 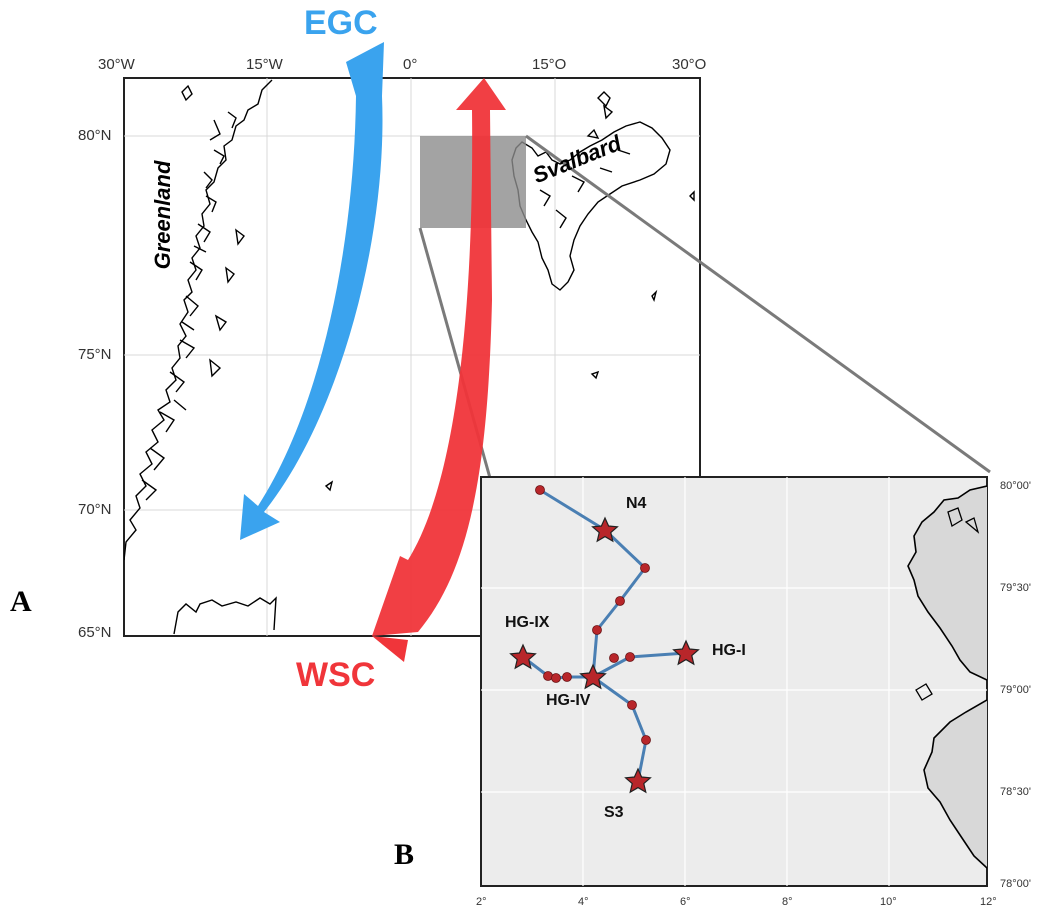 What do you see at coordinates (404, 854) in the screenshot?
I see `panel-b-letter: B` at bounding box center [404, 854].